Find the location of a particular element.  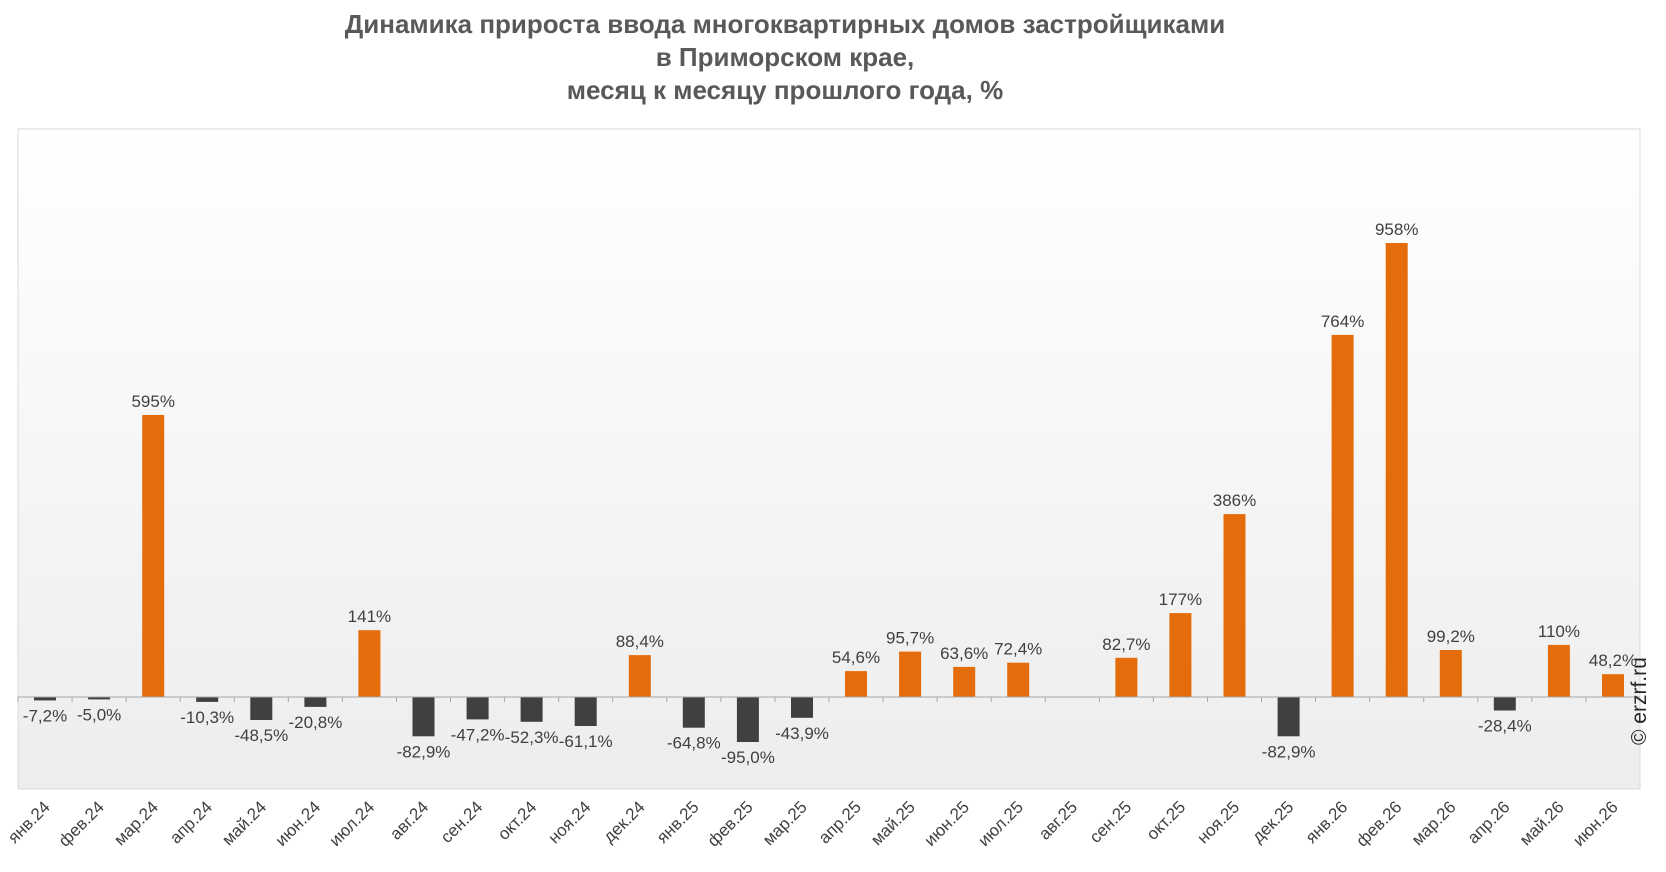

x-tick-label-фев.24: фев.24 is located at coordinates (81, 823).